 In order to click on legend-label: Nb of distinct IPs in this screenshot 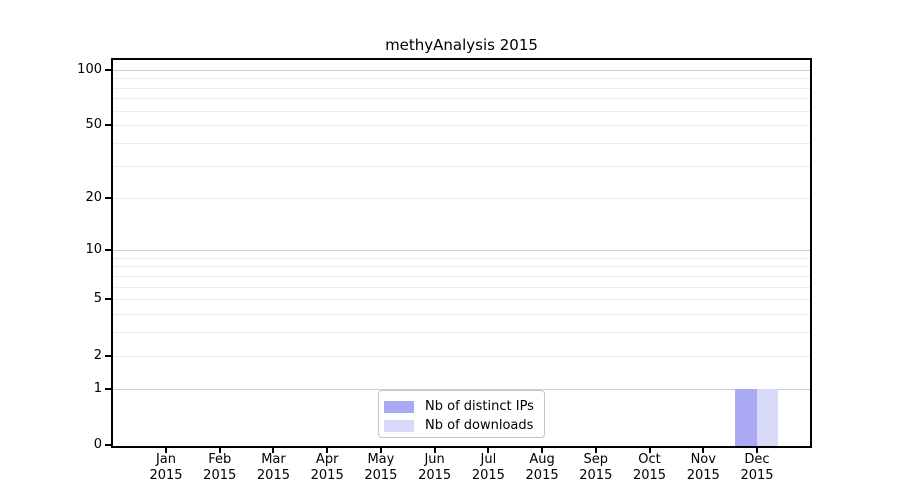, I will do `click(479, 406)`.